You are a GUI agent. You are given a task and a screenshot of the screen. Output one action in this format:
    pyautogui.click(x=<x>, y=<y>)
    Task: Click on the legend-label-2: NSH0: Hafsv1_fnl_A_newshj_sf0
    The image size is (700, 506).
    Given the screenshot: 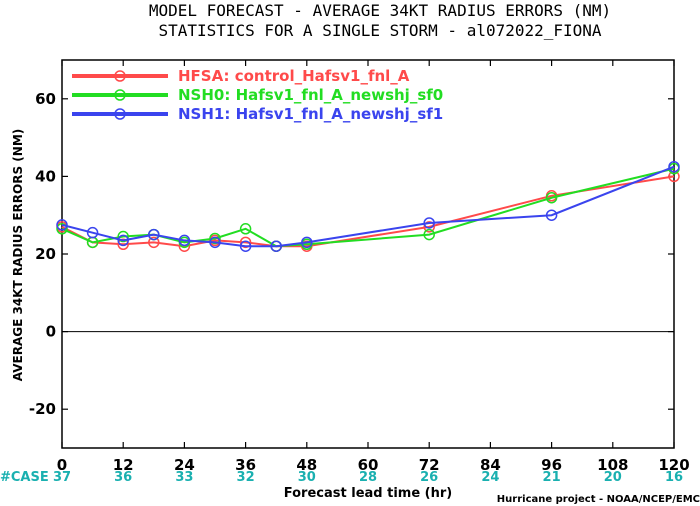 What is the action you would take?
    pyautogui.click(x=310, y=95)
    